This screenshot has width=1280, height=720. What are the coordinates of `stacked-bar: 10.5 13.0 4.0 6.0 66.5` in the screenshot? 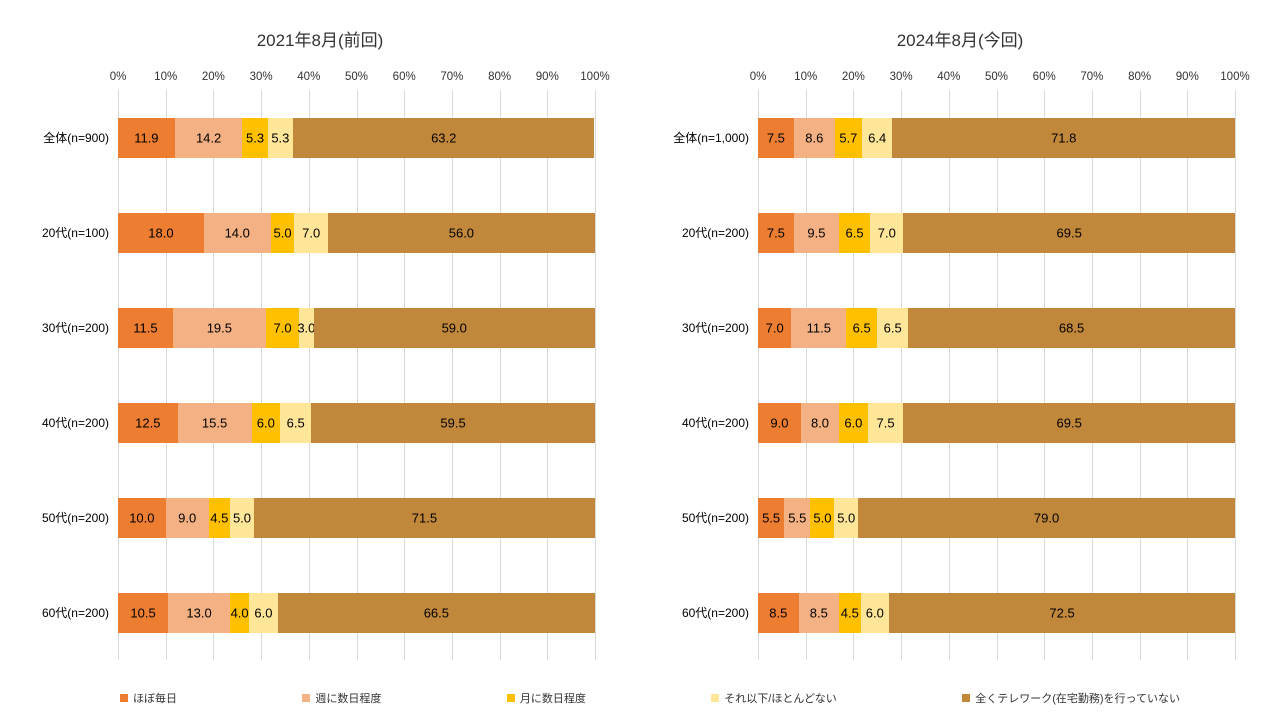 It's located at (356, 612).